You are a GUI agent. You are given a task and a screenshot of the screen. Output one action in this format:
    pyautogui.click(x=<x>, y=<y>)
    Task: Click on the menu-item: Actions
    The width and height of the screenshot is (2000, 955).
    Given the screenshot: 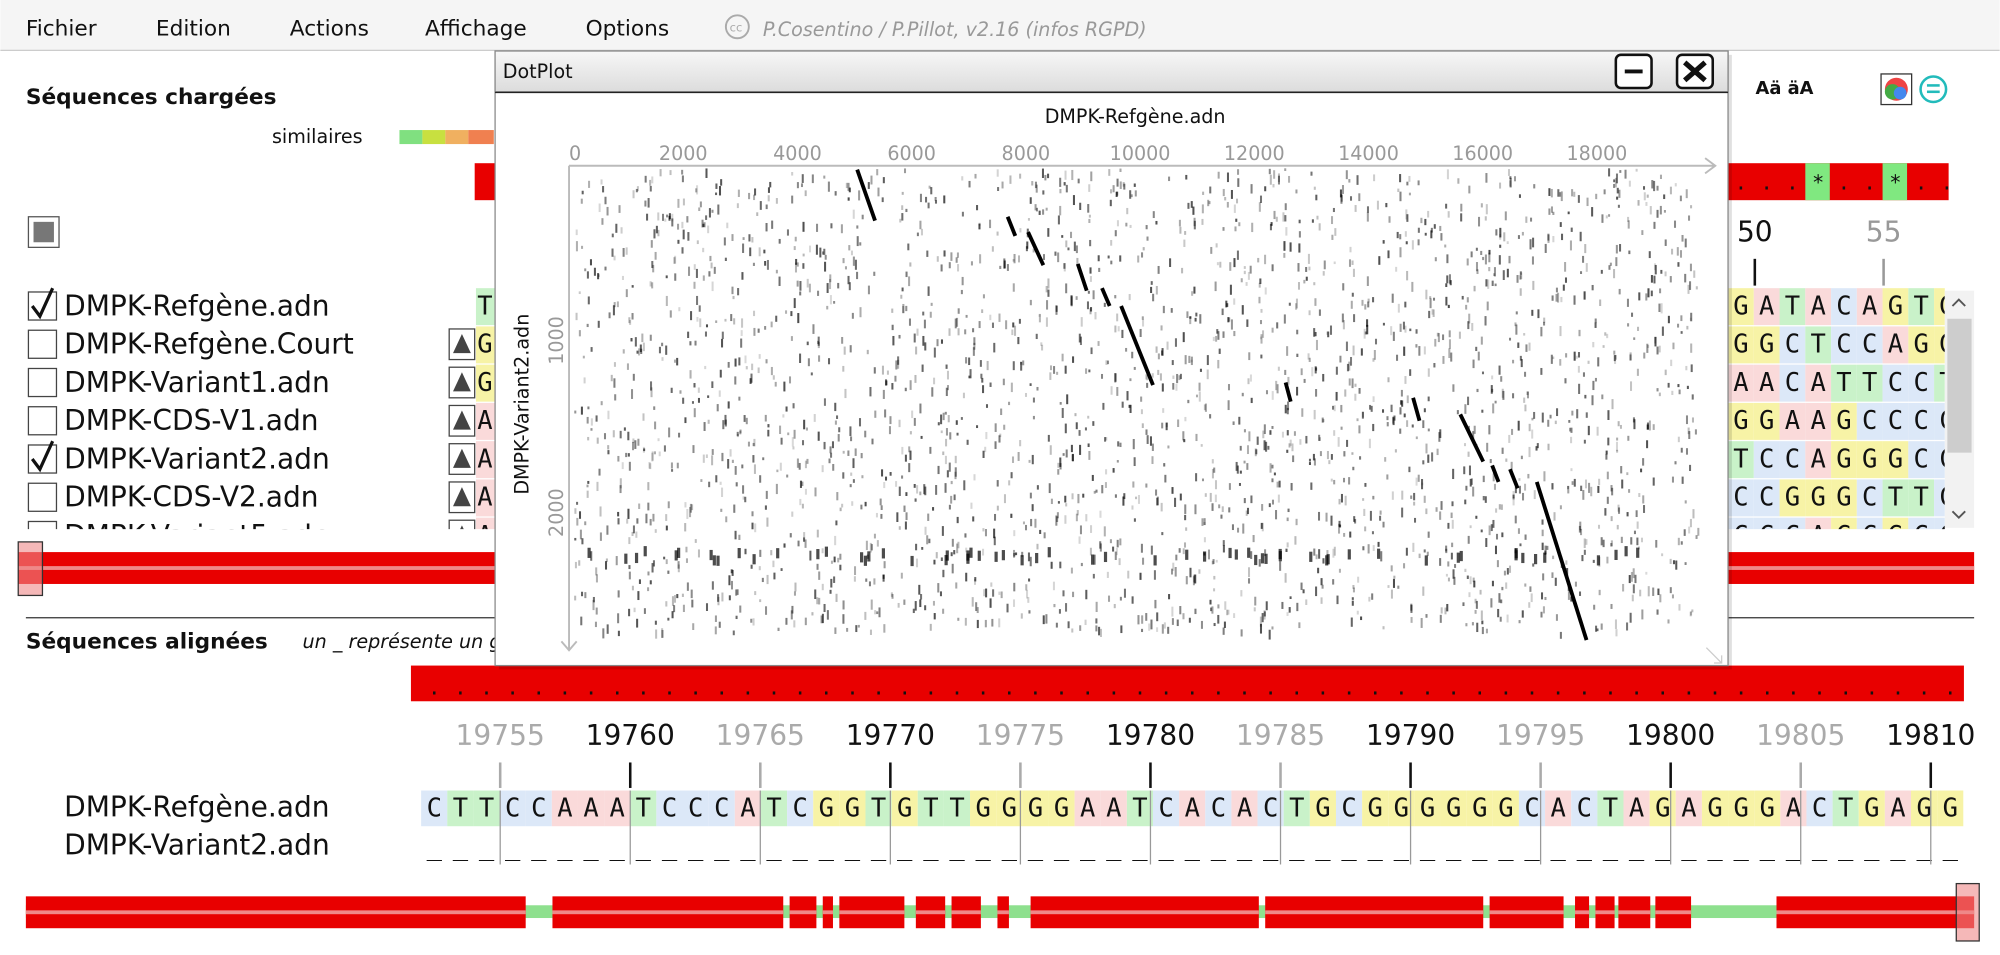 What is the action you would take?
    pyautogui.click(x=329, y=28)
    